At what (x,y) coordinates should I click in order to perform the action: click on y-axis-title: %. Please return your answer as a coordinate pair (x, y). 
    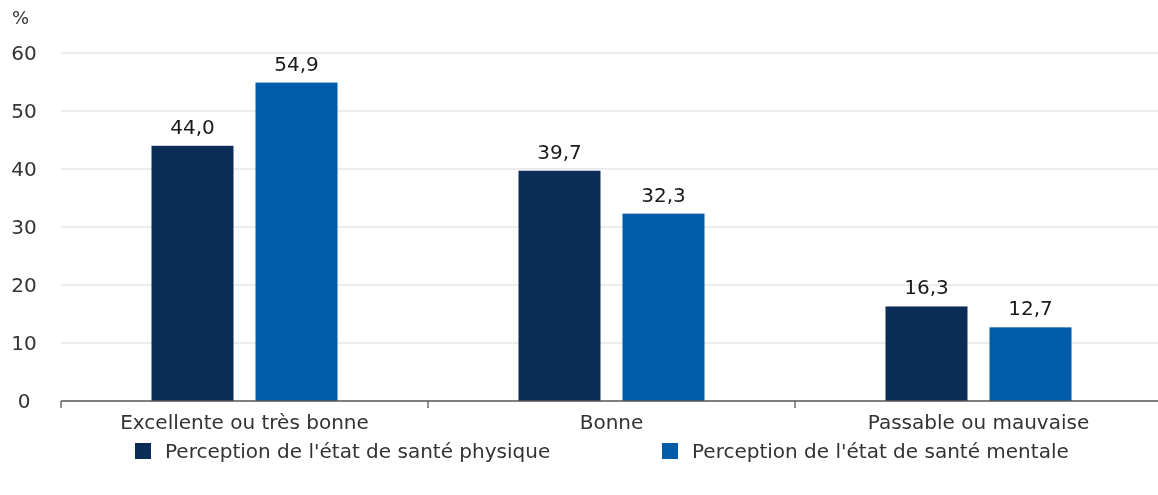
    Looking at the image, I should click on (21, 17).